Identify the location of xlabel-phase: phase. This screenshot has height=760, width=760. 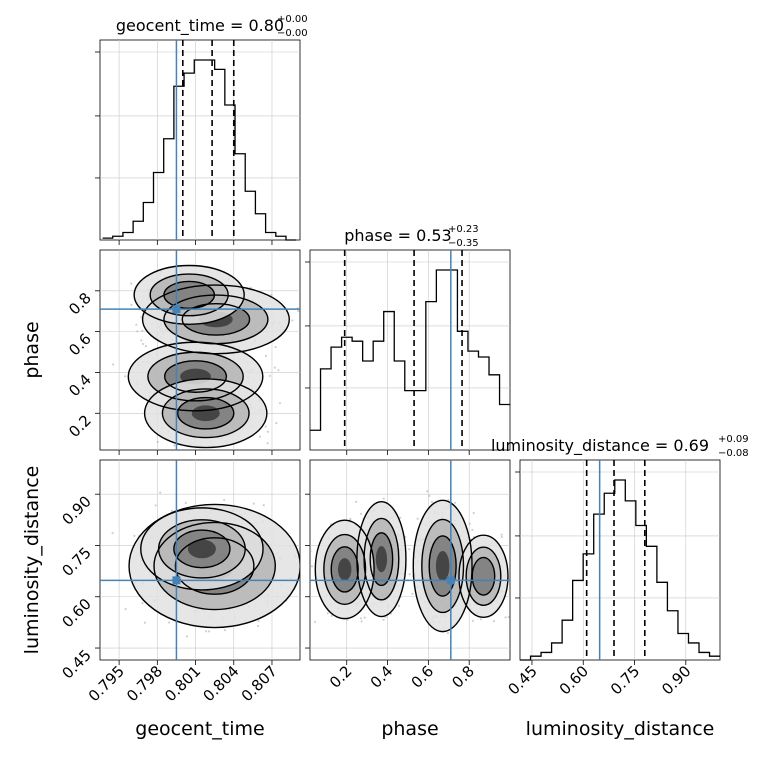
(409, 729).